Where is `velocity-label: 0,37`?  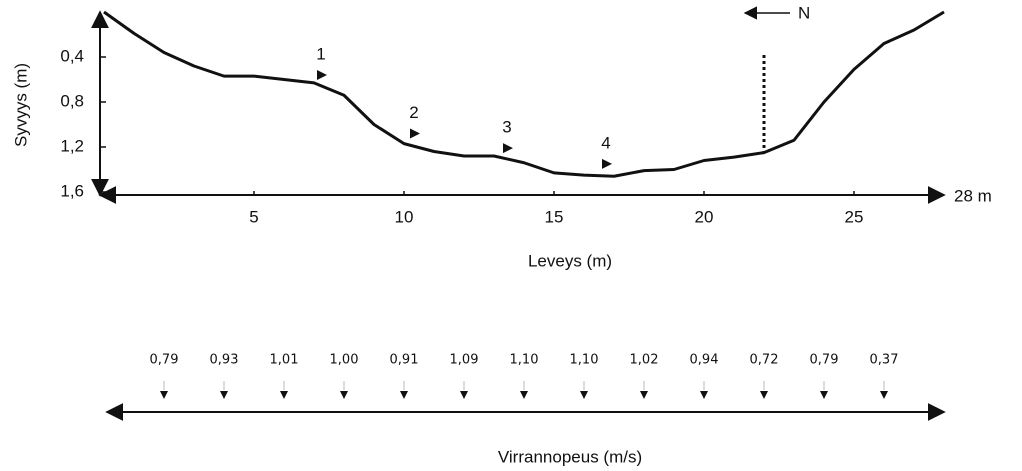
velocity-label: 0,37 is located at coordinates (884, 360).